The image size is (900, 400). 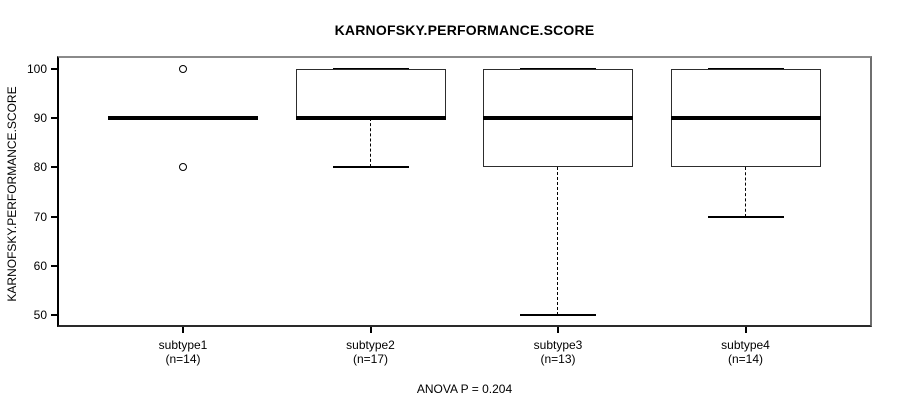 I want to click on whisker-low-subtype3, so click(x=557, y=241).